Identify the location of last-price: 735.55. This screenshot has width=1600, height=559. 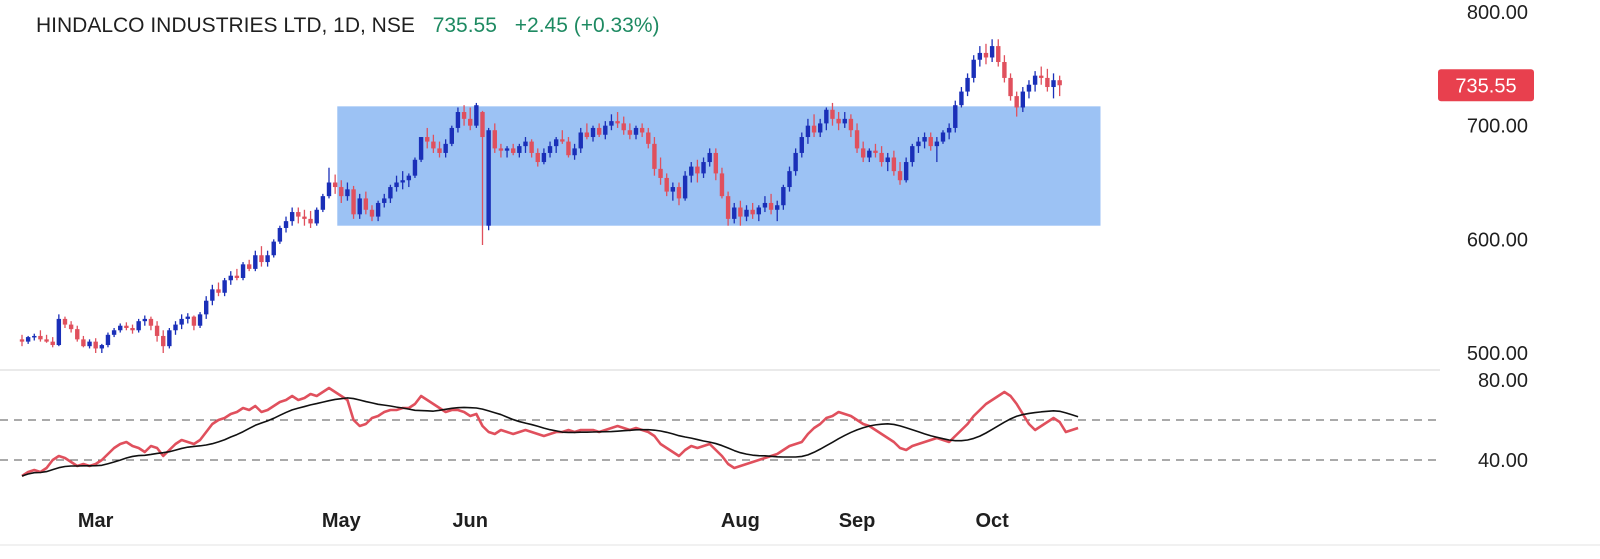
(464, 25).